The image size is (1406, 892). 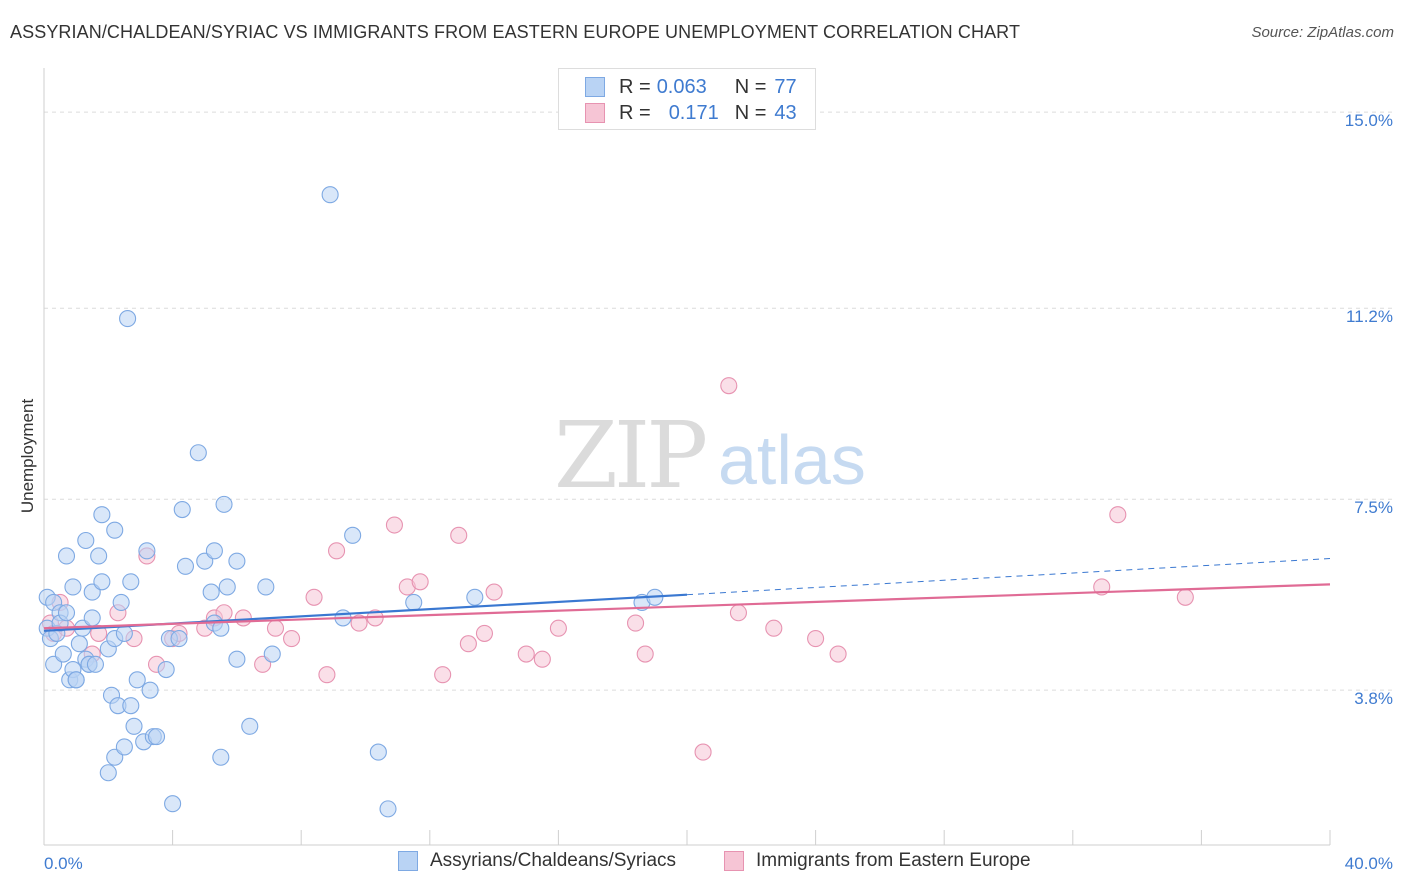 What do you see at coordinates (1369, 863) in the screenshot?
I see `x-tick-label: 40.0%` at bounding box center [1369, 863].